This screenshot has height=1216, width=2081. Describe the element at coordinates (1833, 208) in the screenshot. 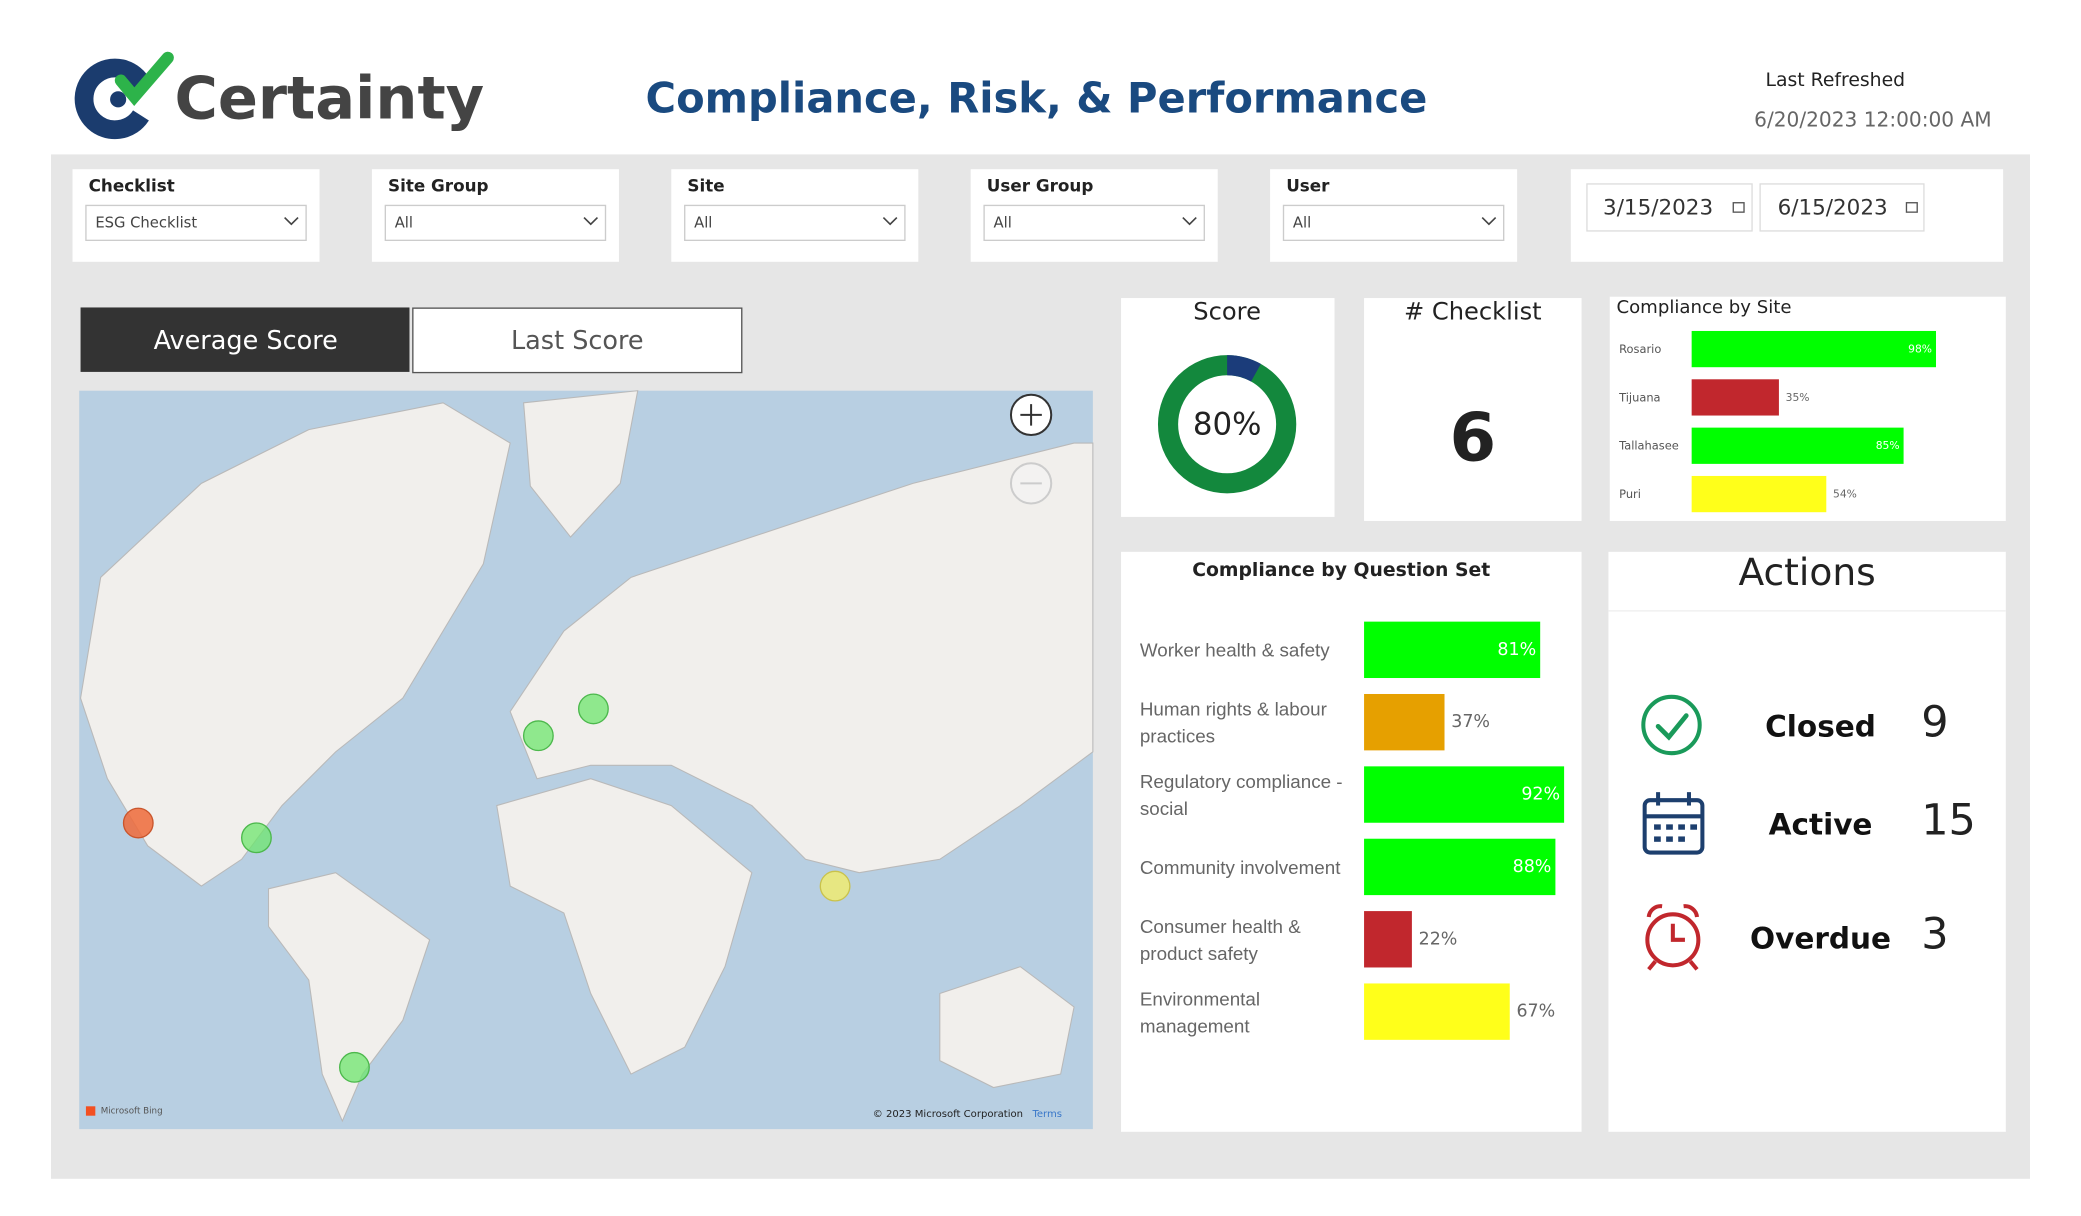

I see `date-end: 6/15/2023` at that location.